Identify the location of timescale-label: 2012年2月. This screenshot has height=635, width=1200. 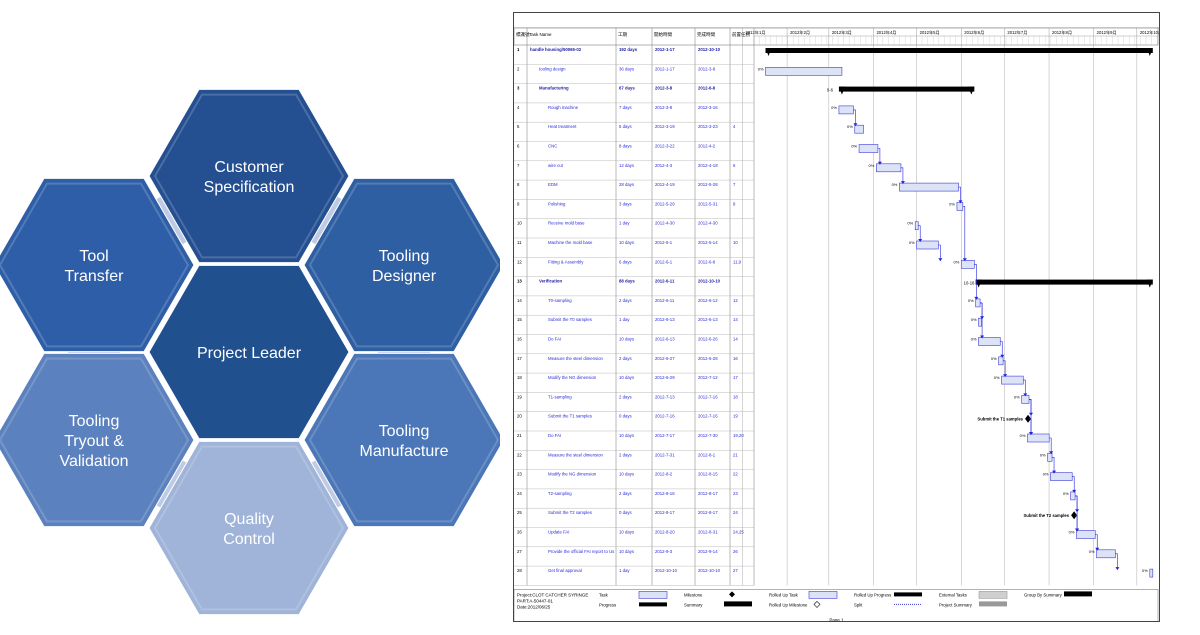
(800, 32).